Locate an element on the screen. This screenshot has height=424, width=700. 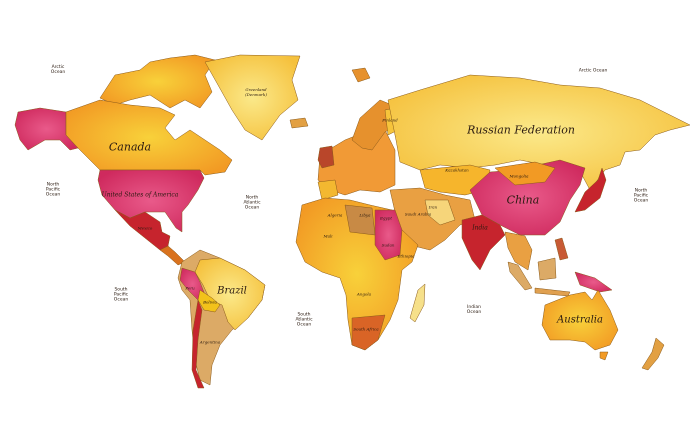
region-australia is located at coordinates (580, 320).